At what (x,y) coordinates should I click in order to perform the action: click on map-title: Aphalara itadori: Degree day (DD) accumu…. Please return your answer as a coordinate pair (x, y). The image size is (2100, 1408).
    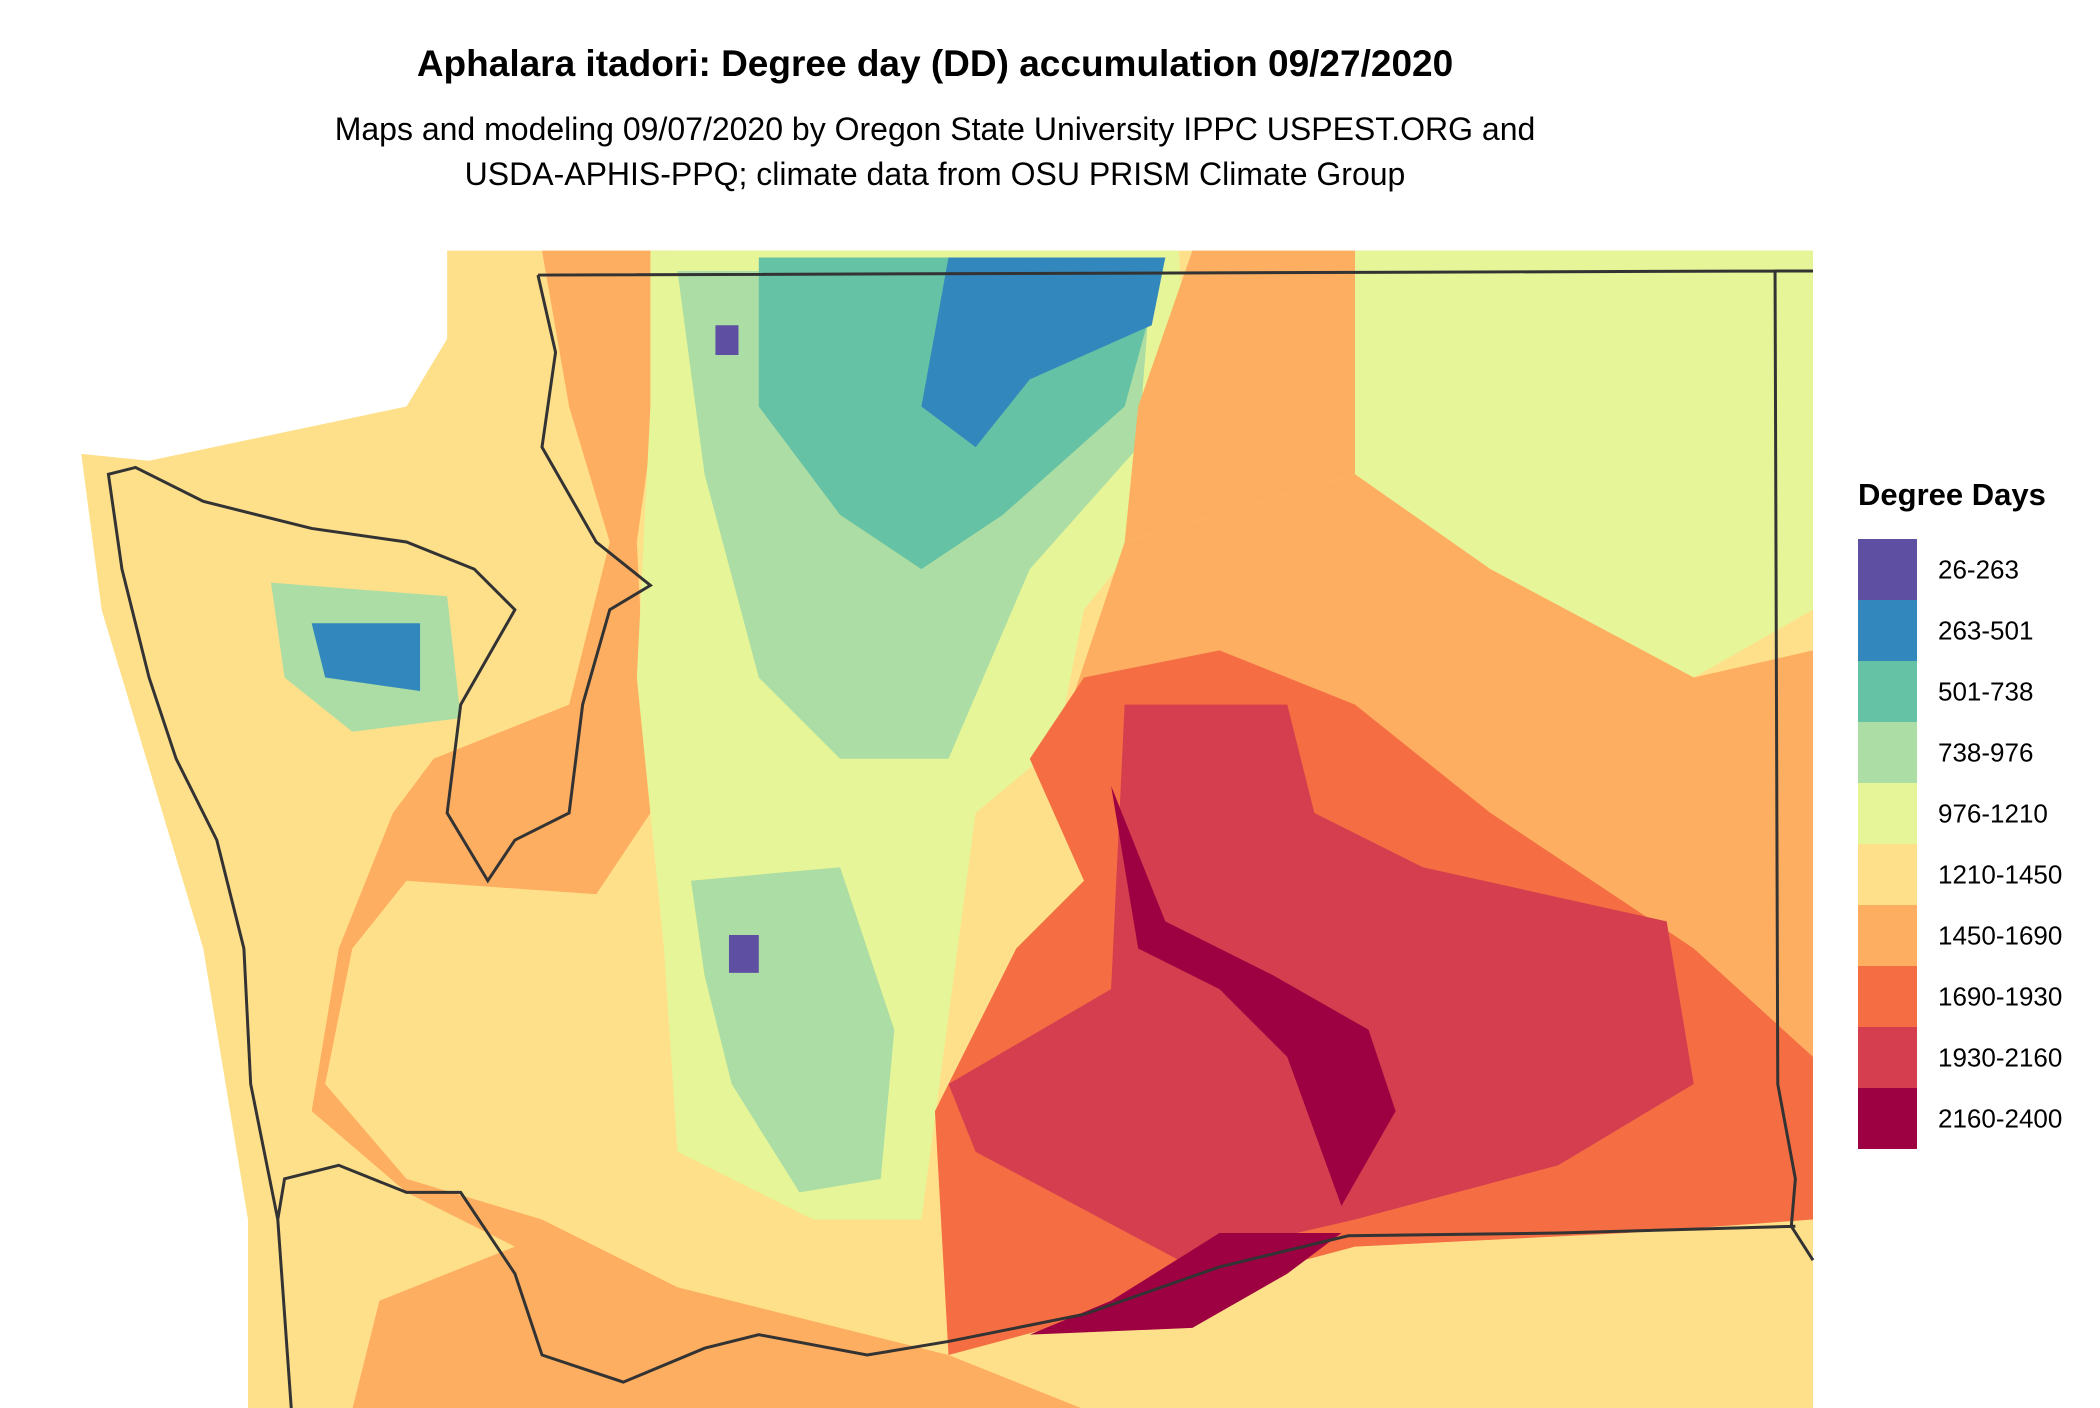
    Looking at the image, I should click on (935, 63).